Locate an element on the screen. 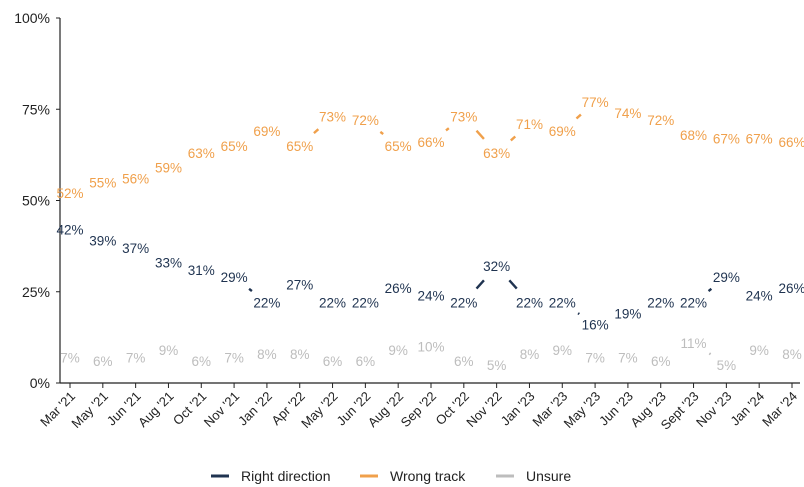 This screenshot has width=804, height=487. data-label: 55% is located at coordinates (102, 182).